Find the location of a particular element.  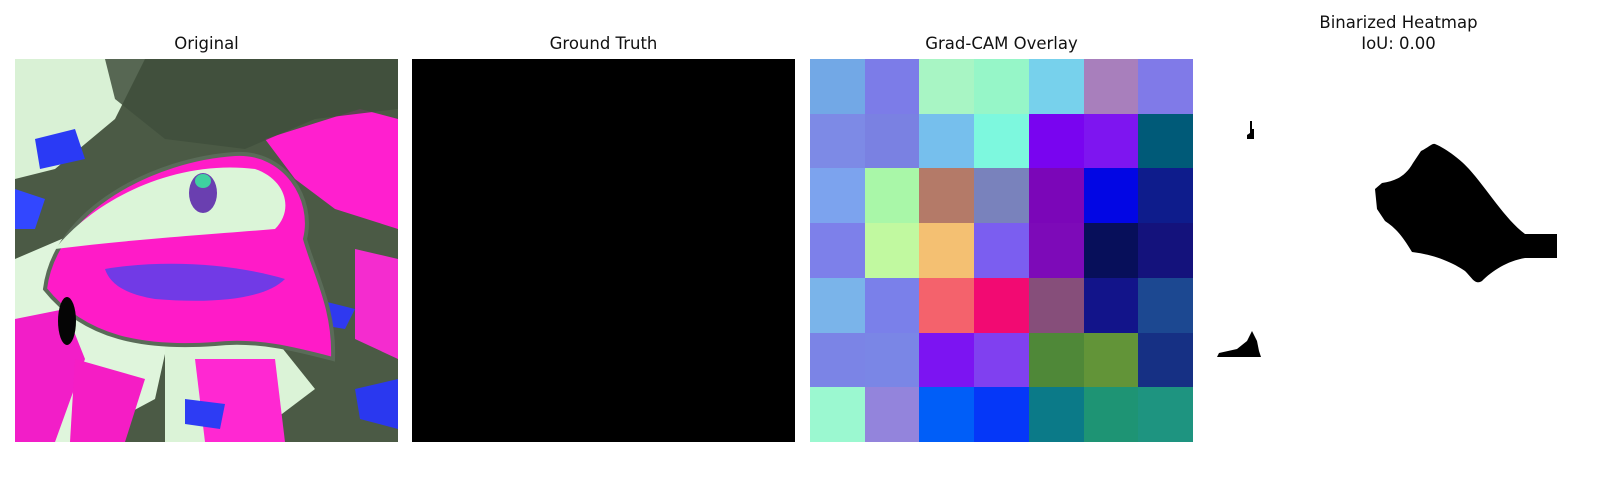

gradcam-title: Grad-CAM Overlay is located at coordinates (1001, 43).